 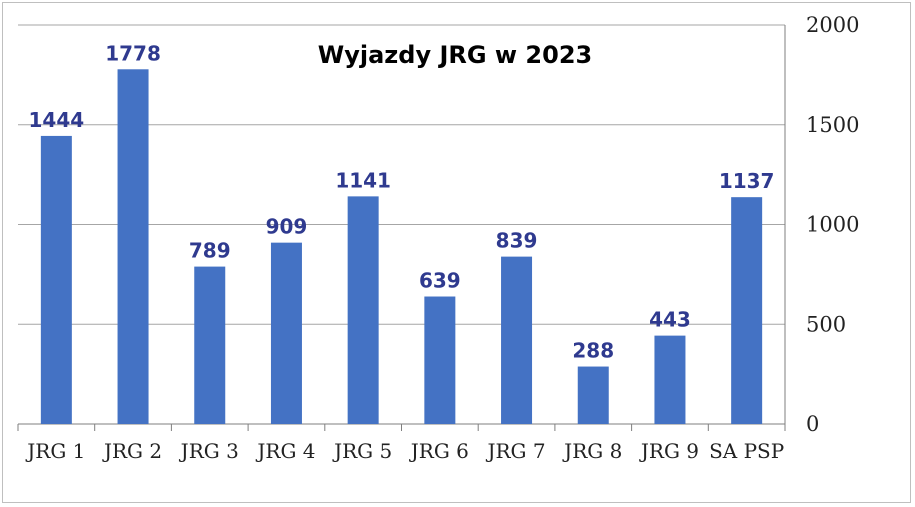 I want to click on data-label: 639, so click(x=440, y=281).